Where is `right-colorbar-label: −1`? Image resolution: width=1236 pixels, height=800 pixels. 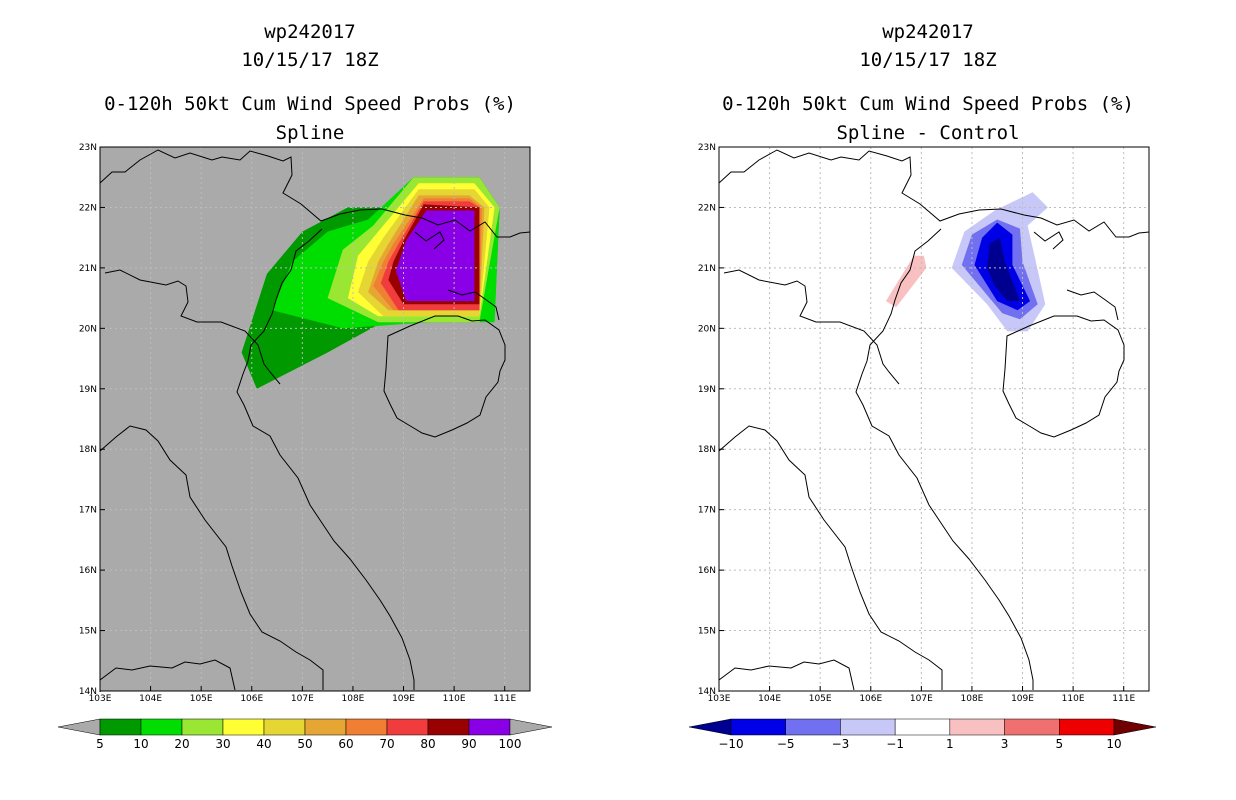 right-colorbar-label: −1 is located at coordinates (895, 744).